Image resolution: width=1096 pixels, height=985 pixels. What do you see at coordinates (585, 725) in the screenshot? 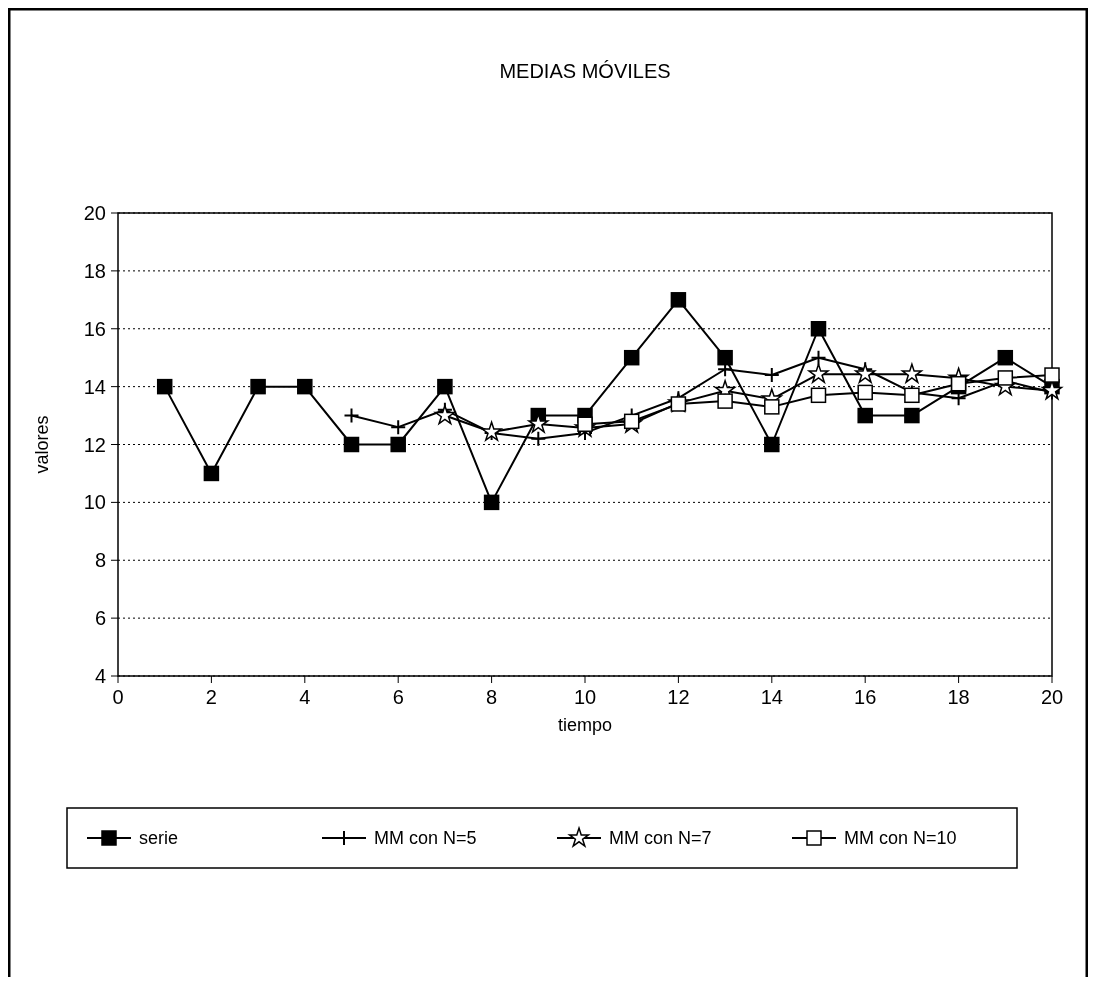
I see `x-axis-title: tiempo` at bounding box center [585, 725].